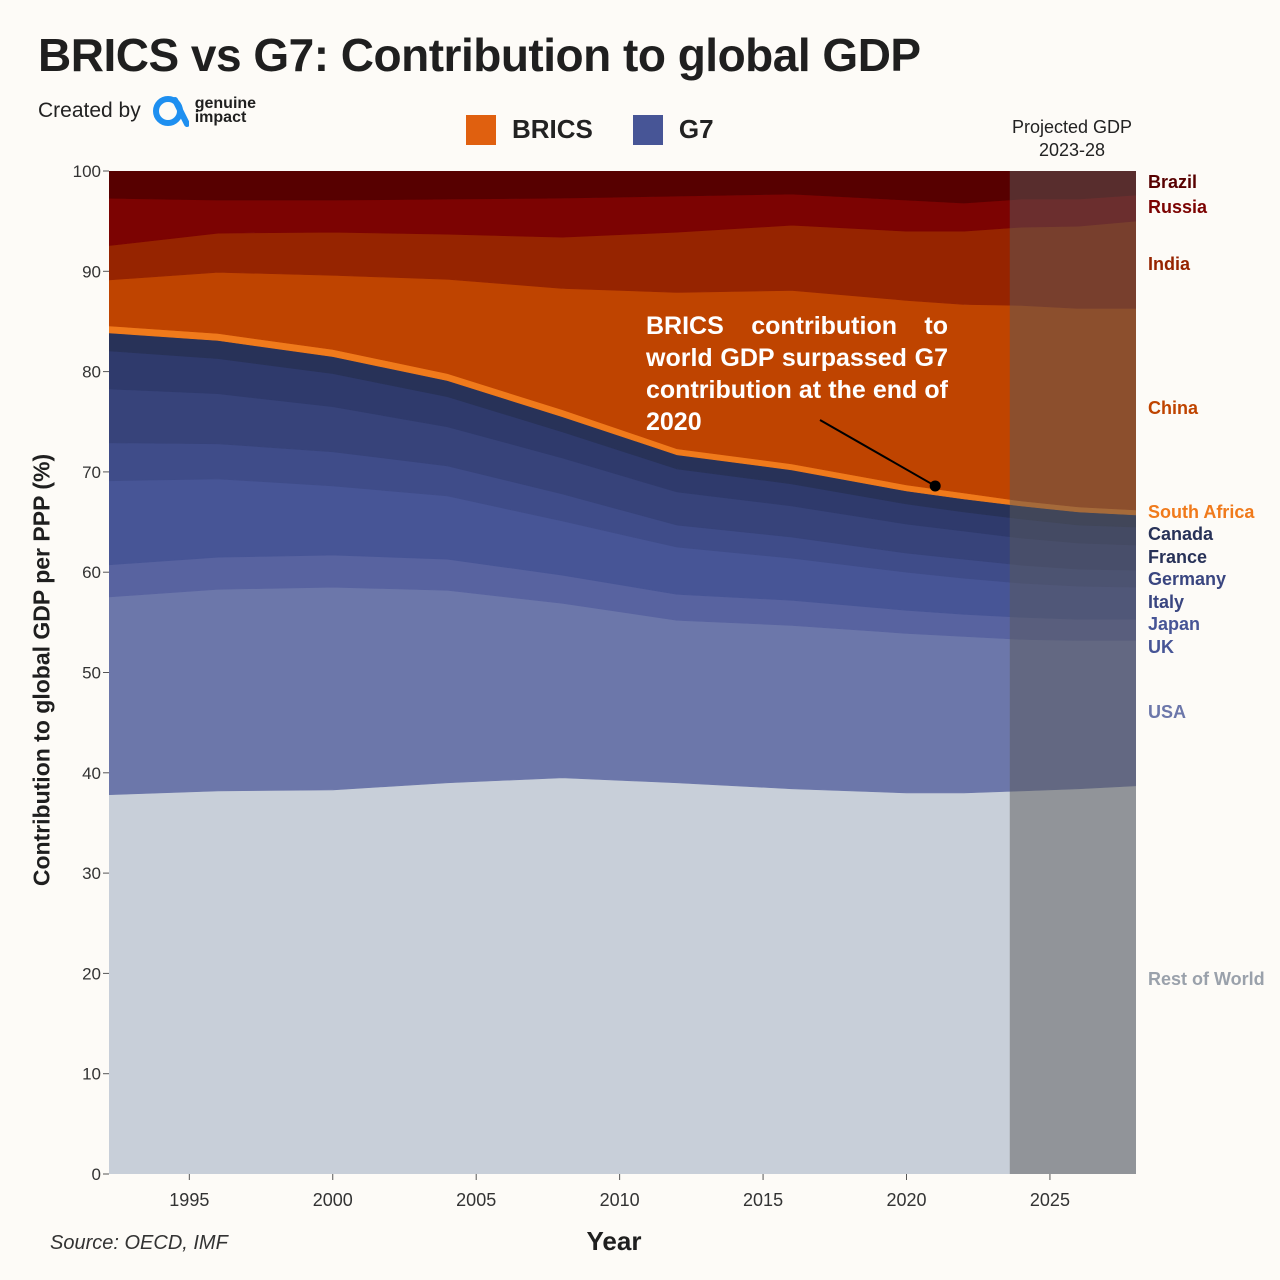 The image size is (1280, 1280). I want to click on country-label-russia: Russia, so click(1178, 207).